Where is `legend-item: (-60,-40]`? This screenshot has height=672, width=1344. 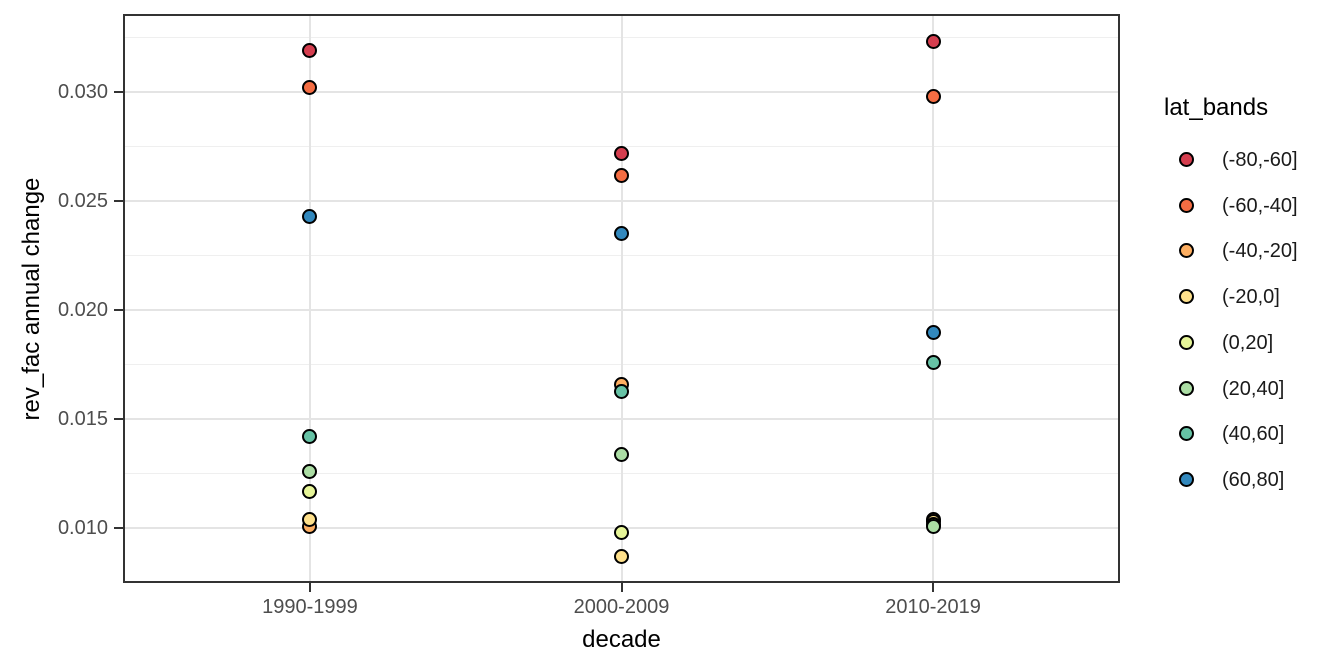
legend-item: (-60,-40] is located at coordinates (1259, 206).